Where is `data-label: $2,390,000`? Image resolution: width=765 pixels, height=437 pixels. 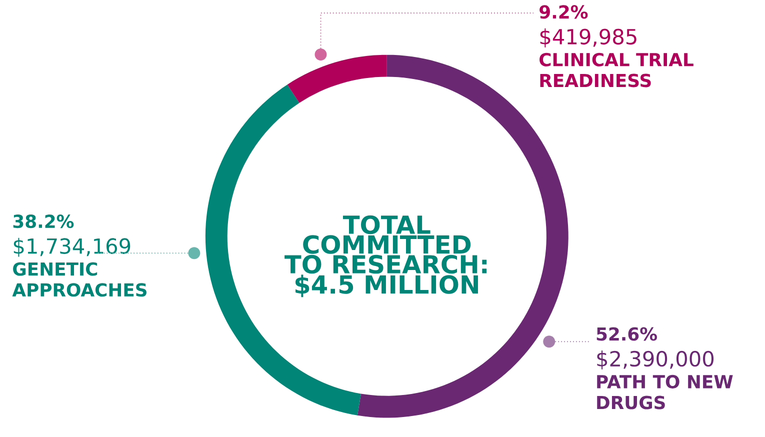 data-label: $2,390,000 is located at coordinates (655, 360).